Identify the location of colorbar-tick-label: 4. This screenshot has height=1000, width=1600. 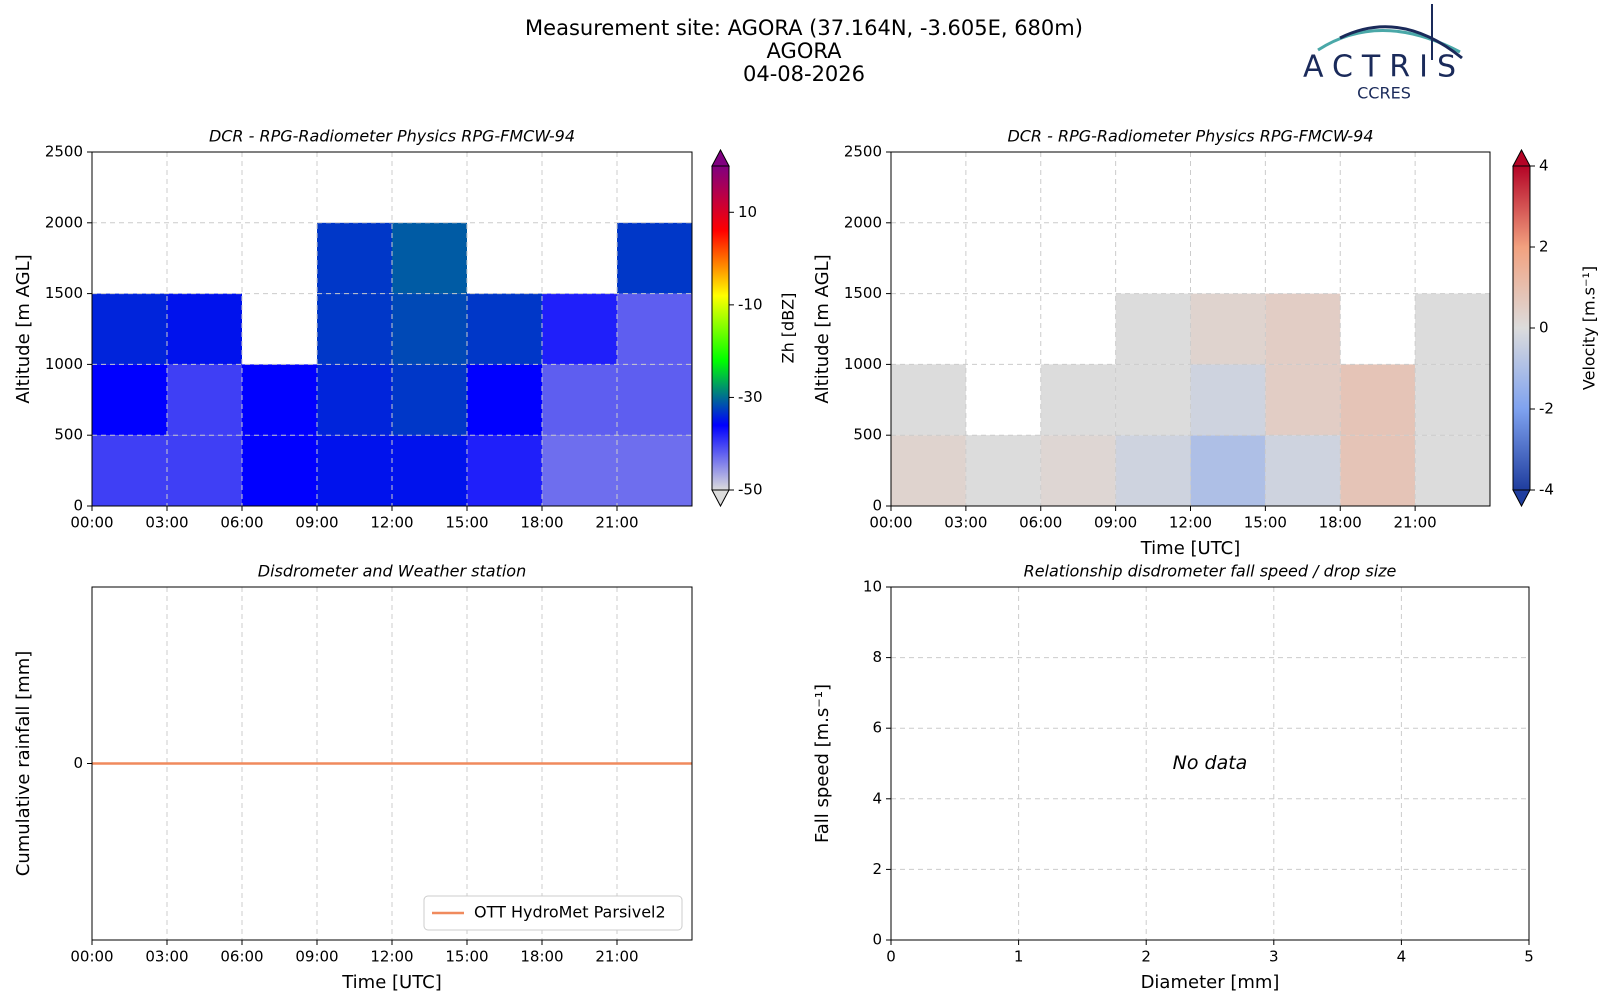
(1544, 166).